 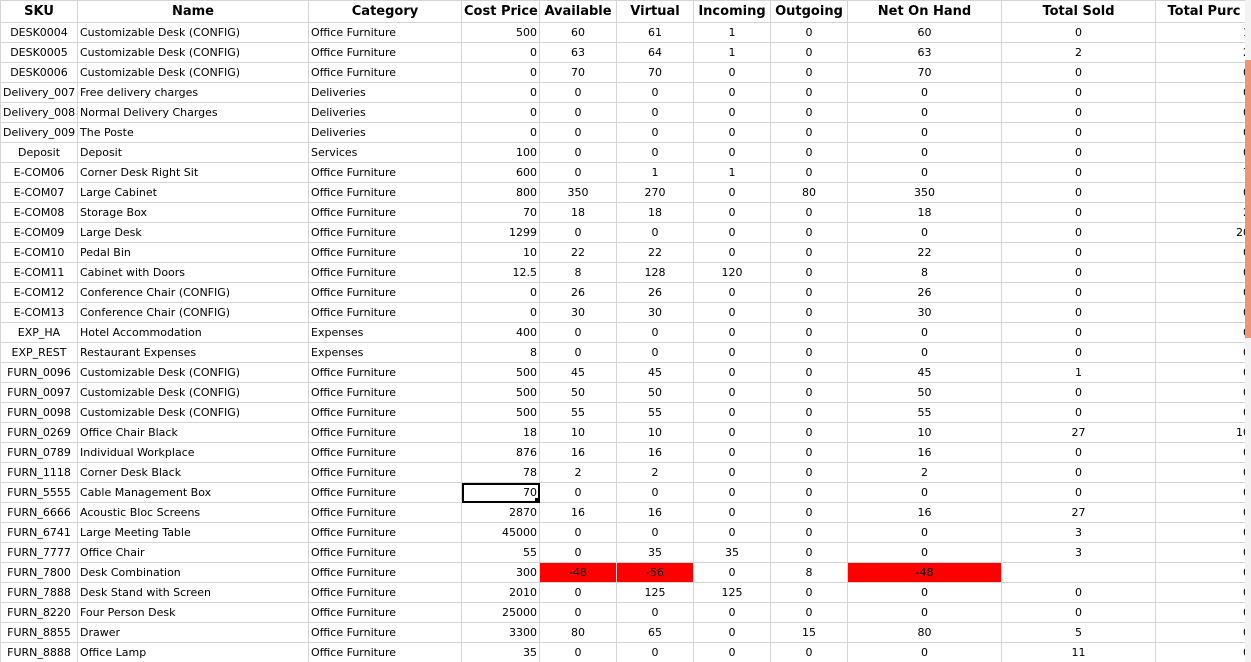 I want to click on selected-cell: 70, so click(x=500, y=492).